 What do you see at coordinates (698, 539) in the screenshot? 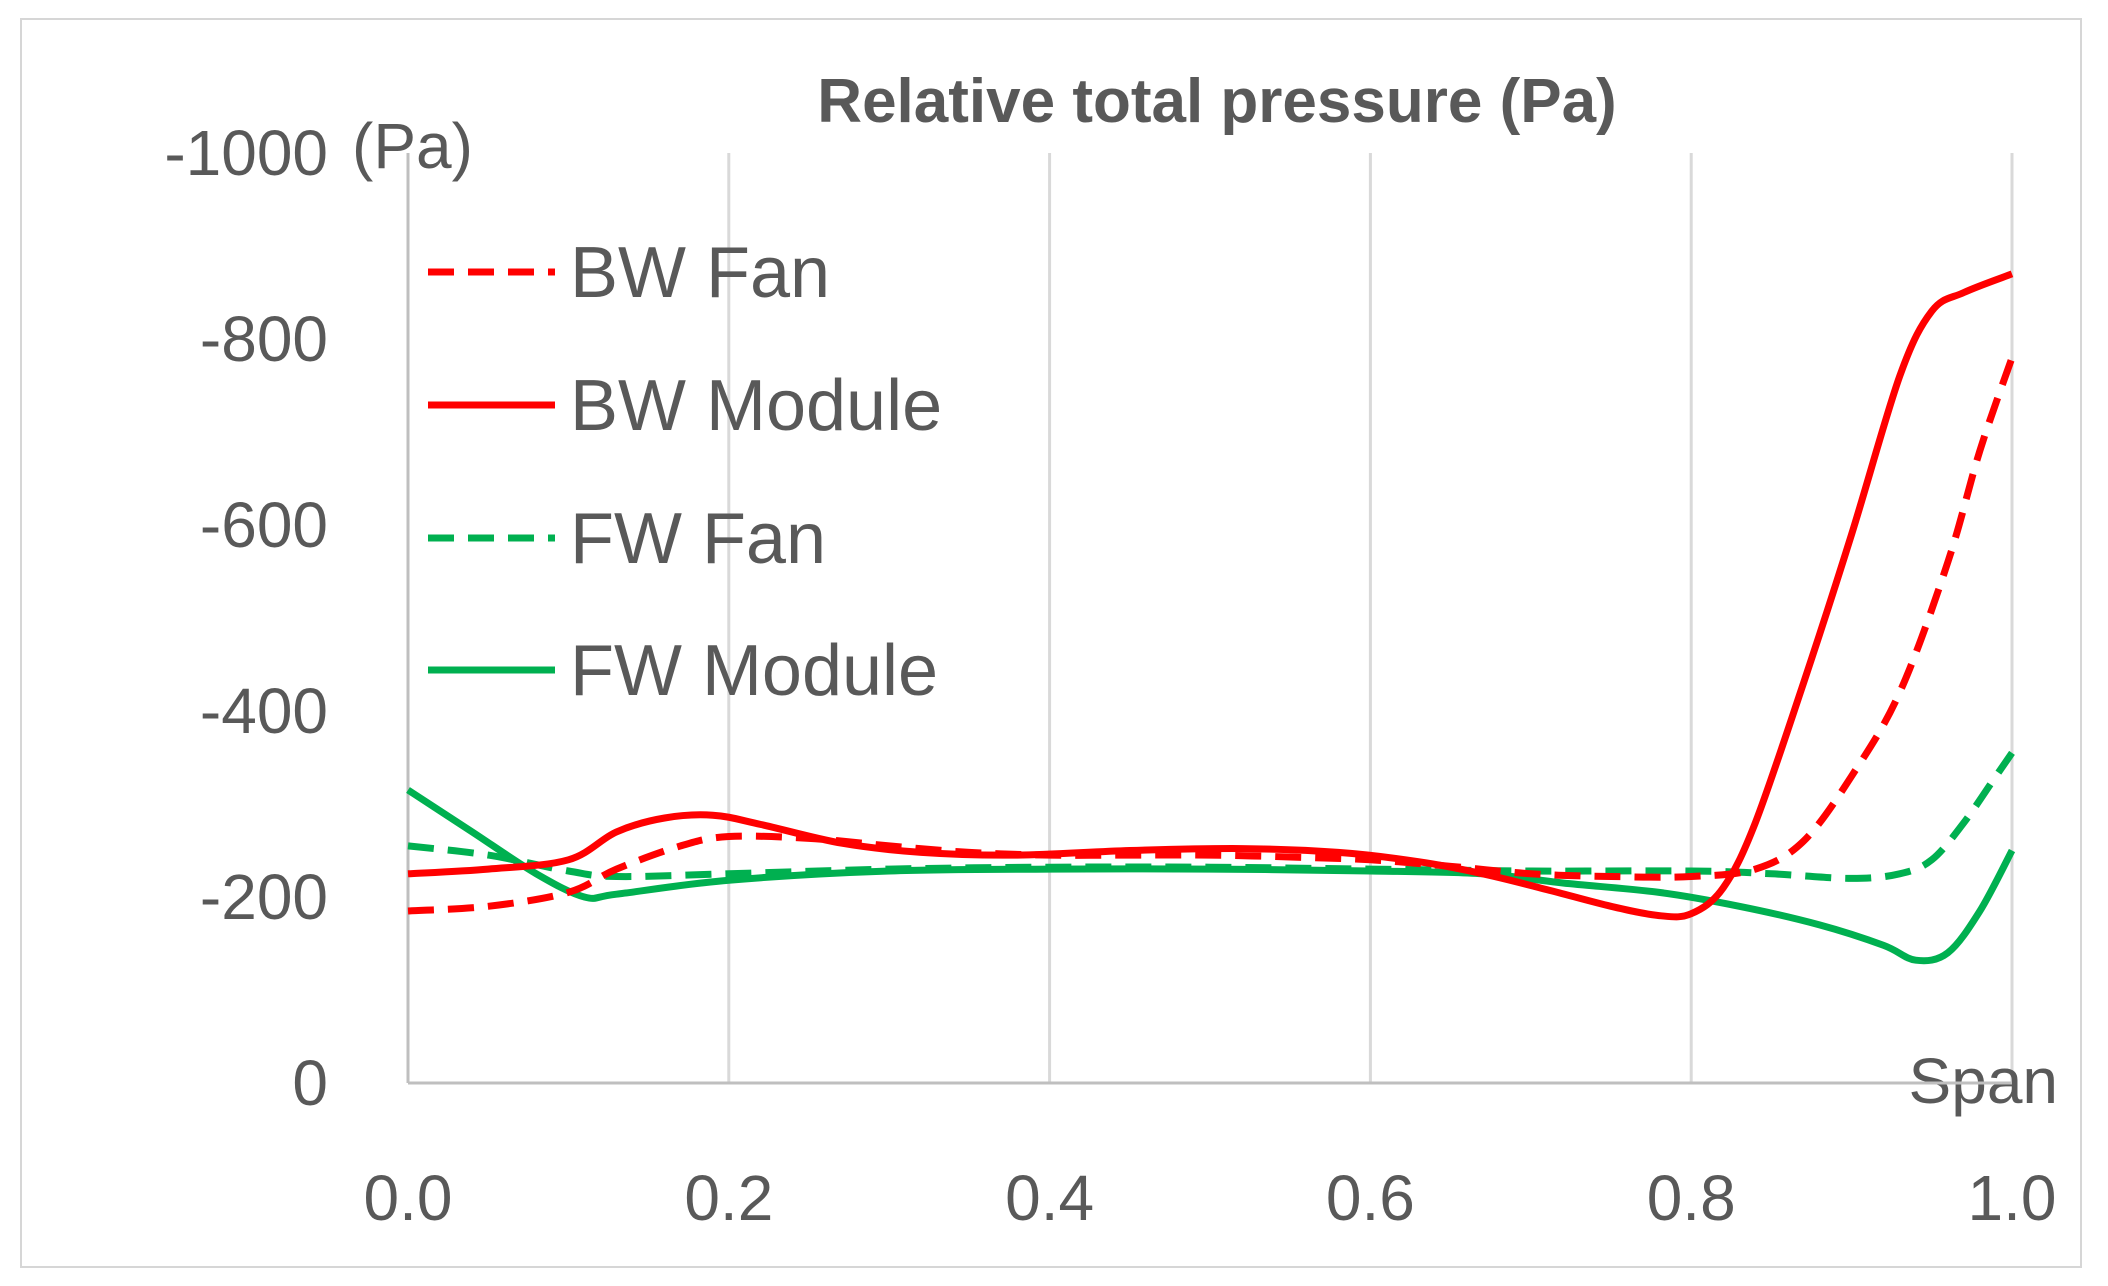
I see `legend-label-fw-fan: FW Fan` at bounding box center [698, 539].